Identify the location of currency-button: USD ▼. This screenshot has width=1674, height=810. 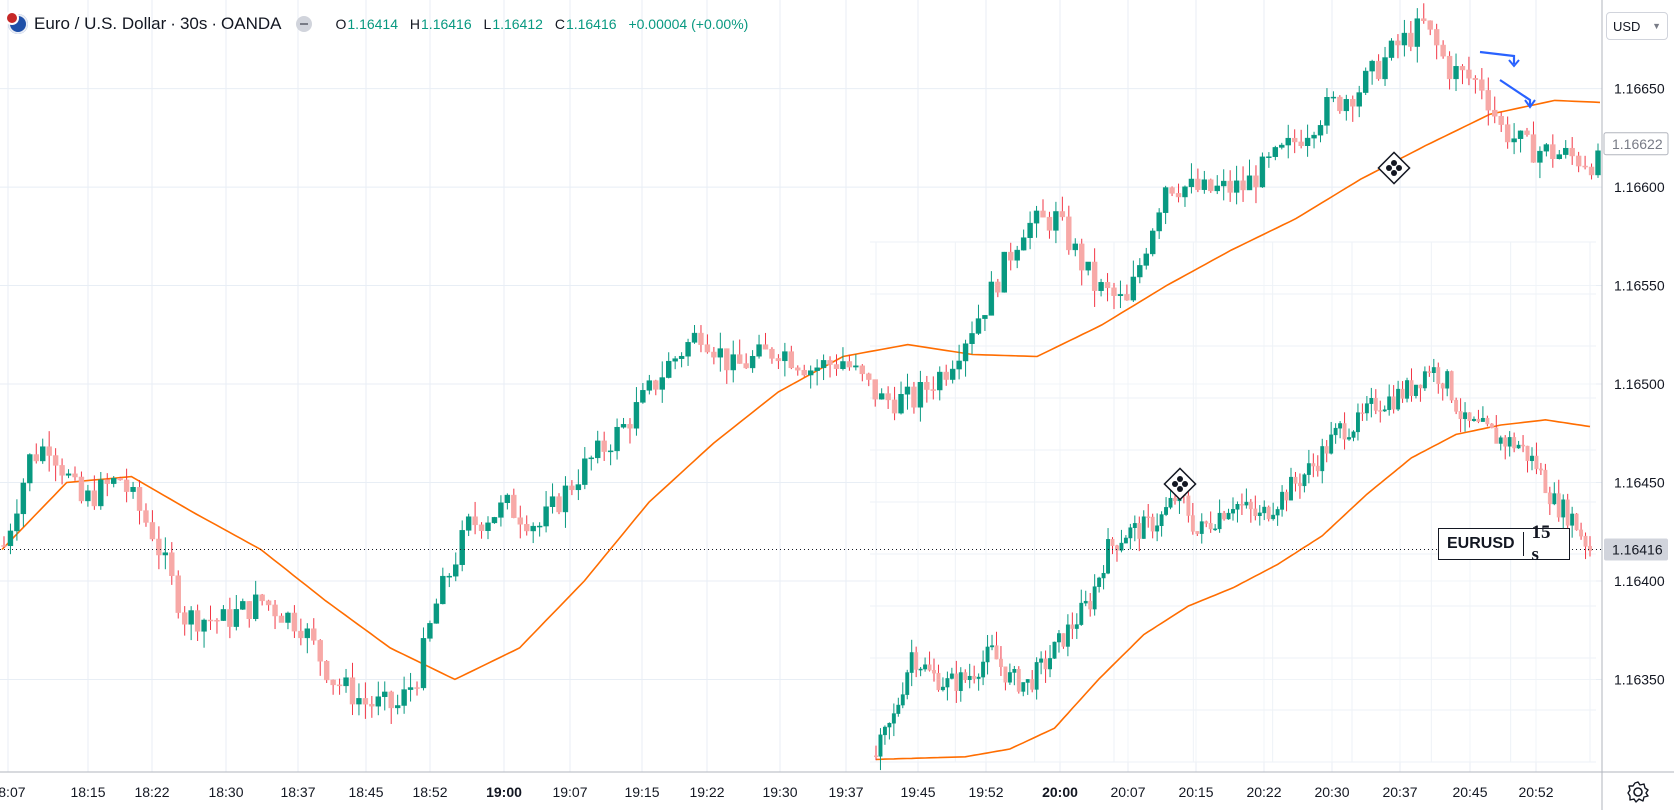
(1637, 26).